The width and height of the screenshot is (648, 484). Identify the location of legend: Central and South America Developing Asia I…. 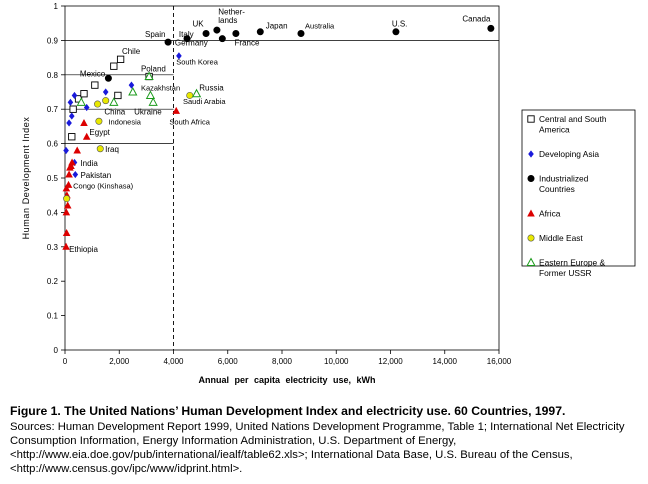
(578, 193).